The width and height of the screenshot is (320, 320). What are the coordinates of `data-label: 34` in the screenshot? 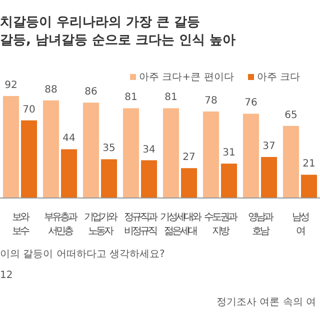 It's located at (149, 150).